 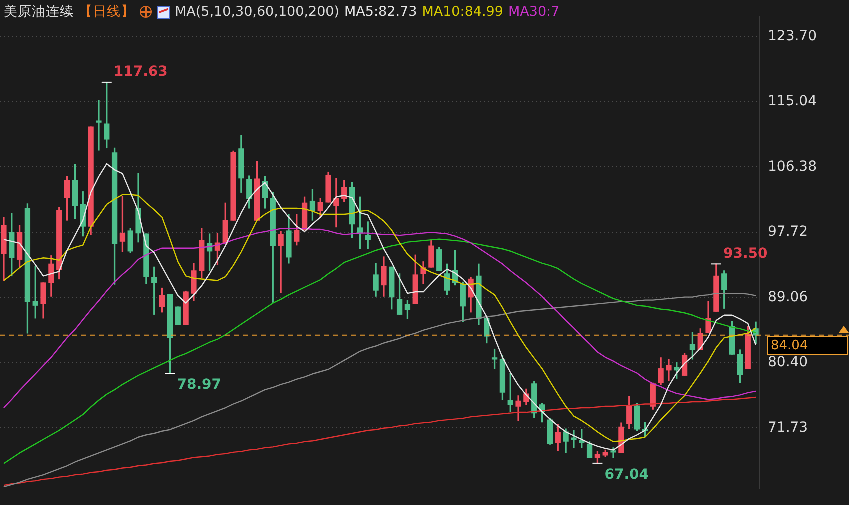 What do you see at coordinates (793, 102) in the screenshot?
I see `y-tick-label: 115.04` at bounding box center [793, 102].